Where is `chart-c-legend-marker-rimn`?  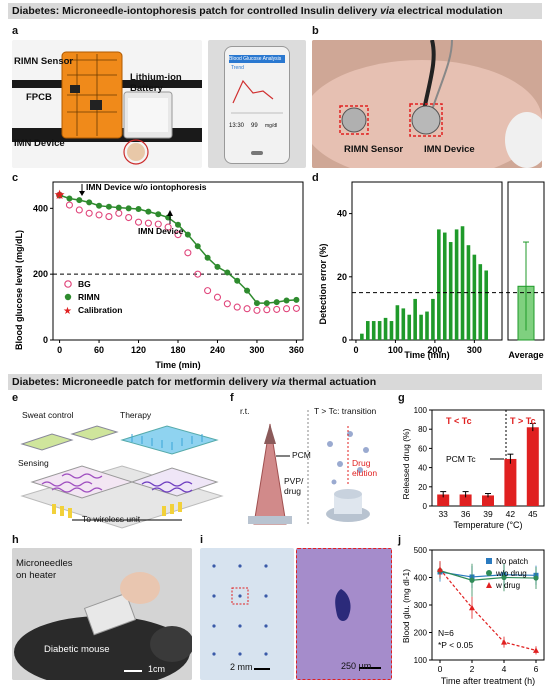 chart-c-legend-marker-rimn is located at coordinates (68, 297).